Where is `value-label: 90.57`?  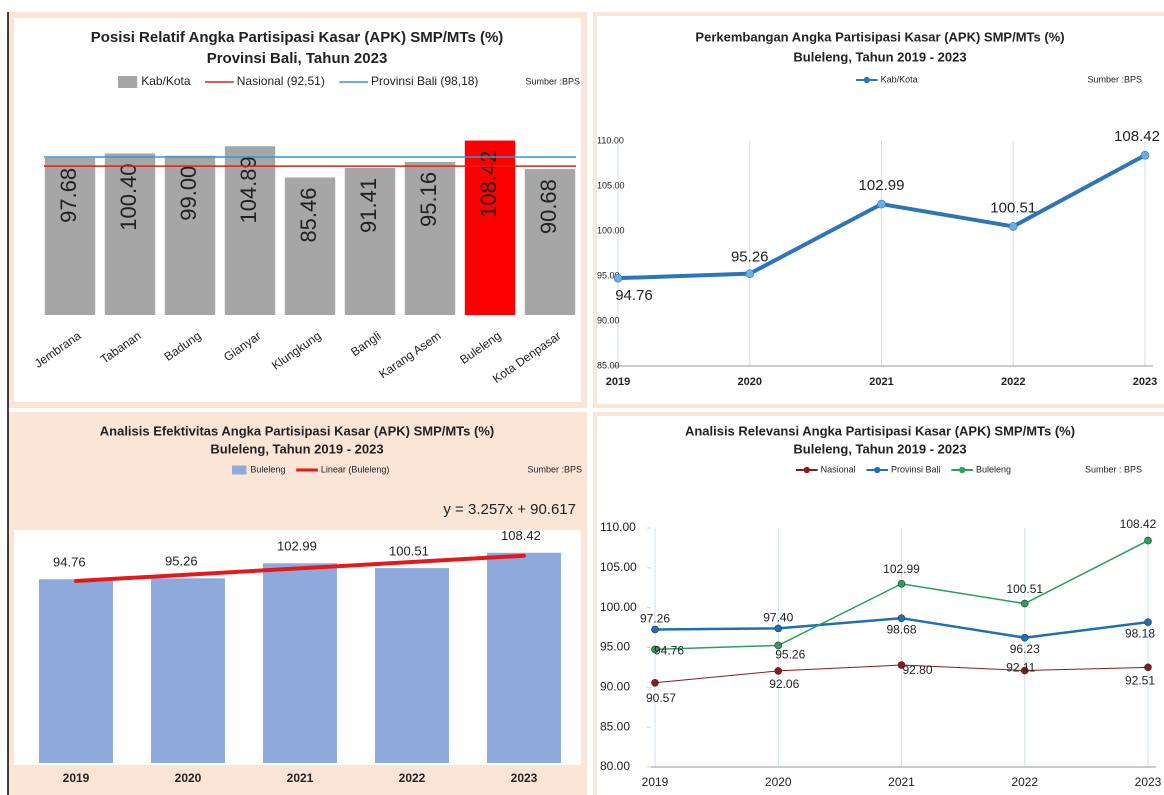 value-label: 90.57 is located at coordinates (661, 698).